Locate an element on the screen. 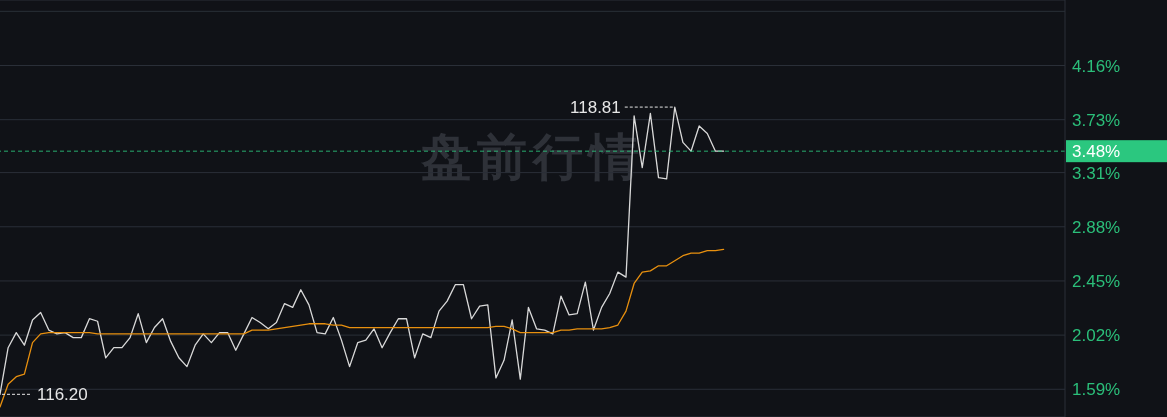  annotation: 116.20 is located at coordinates (62, 395).